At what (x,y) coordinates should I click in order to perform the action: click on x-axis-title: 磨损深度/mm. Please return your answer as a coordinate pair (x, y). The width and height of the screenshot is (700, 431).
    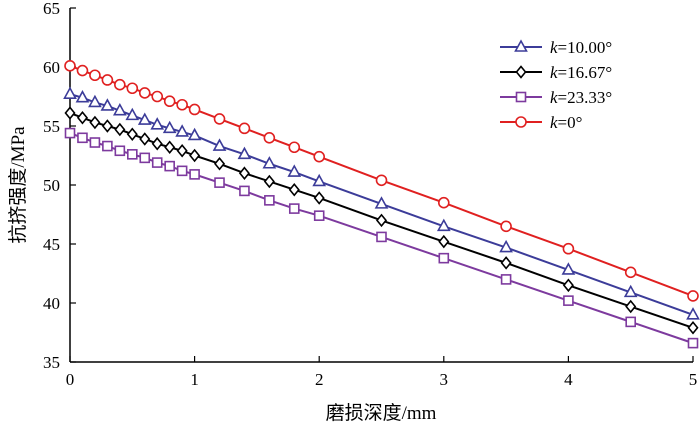
    Looking at the image, I should click on (381, 413).